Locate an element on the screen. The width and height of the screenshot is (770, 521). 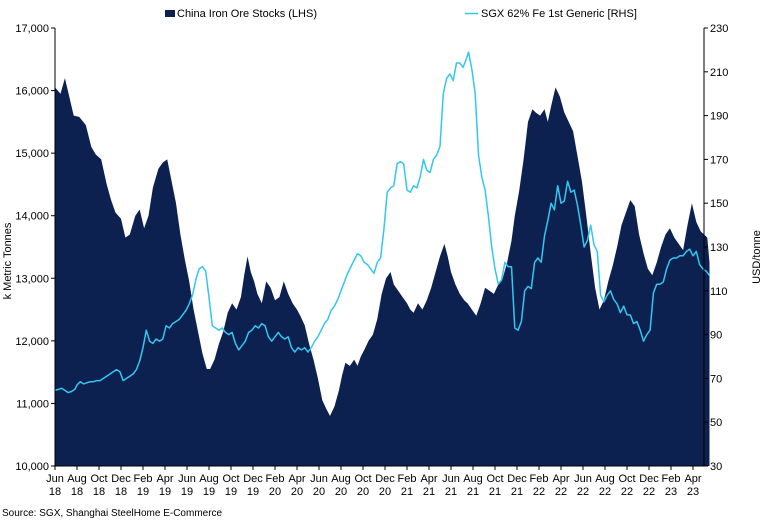
right-tick-label: 150 is located at coordinates (719, 204).